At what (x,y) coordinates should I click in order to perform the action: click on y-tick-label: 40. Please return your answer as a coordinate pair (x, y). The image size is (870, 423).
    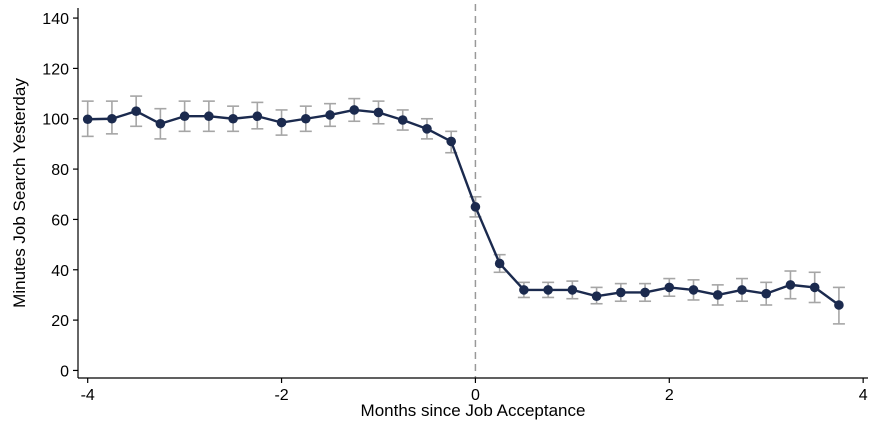
    Looking at the image, I should click on (60, 271).